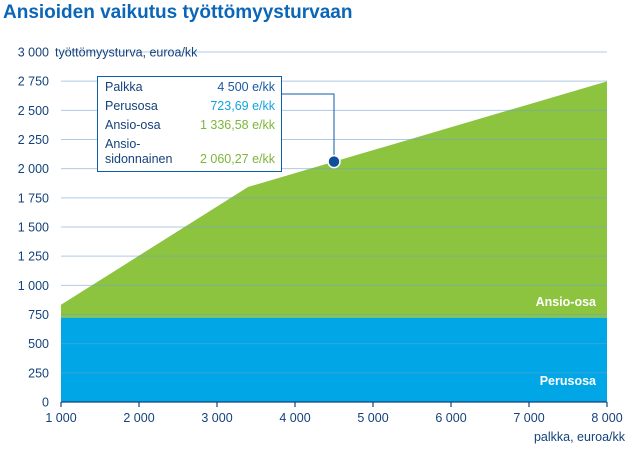  I want to click on y-tick-label: 2 500, so click(33, 111).